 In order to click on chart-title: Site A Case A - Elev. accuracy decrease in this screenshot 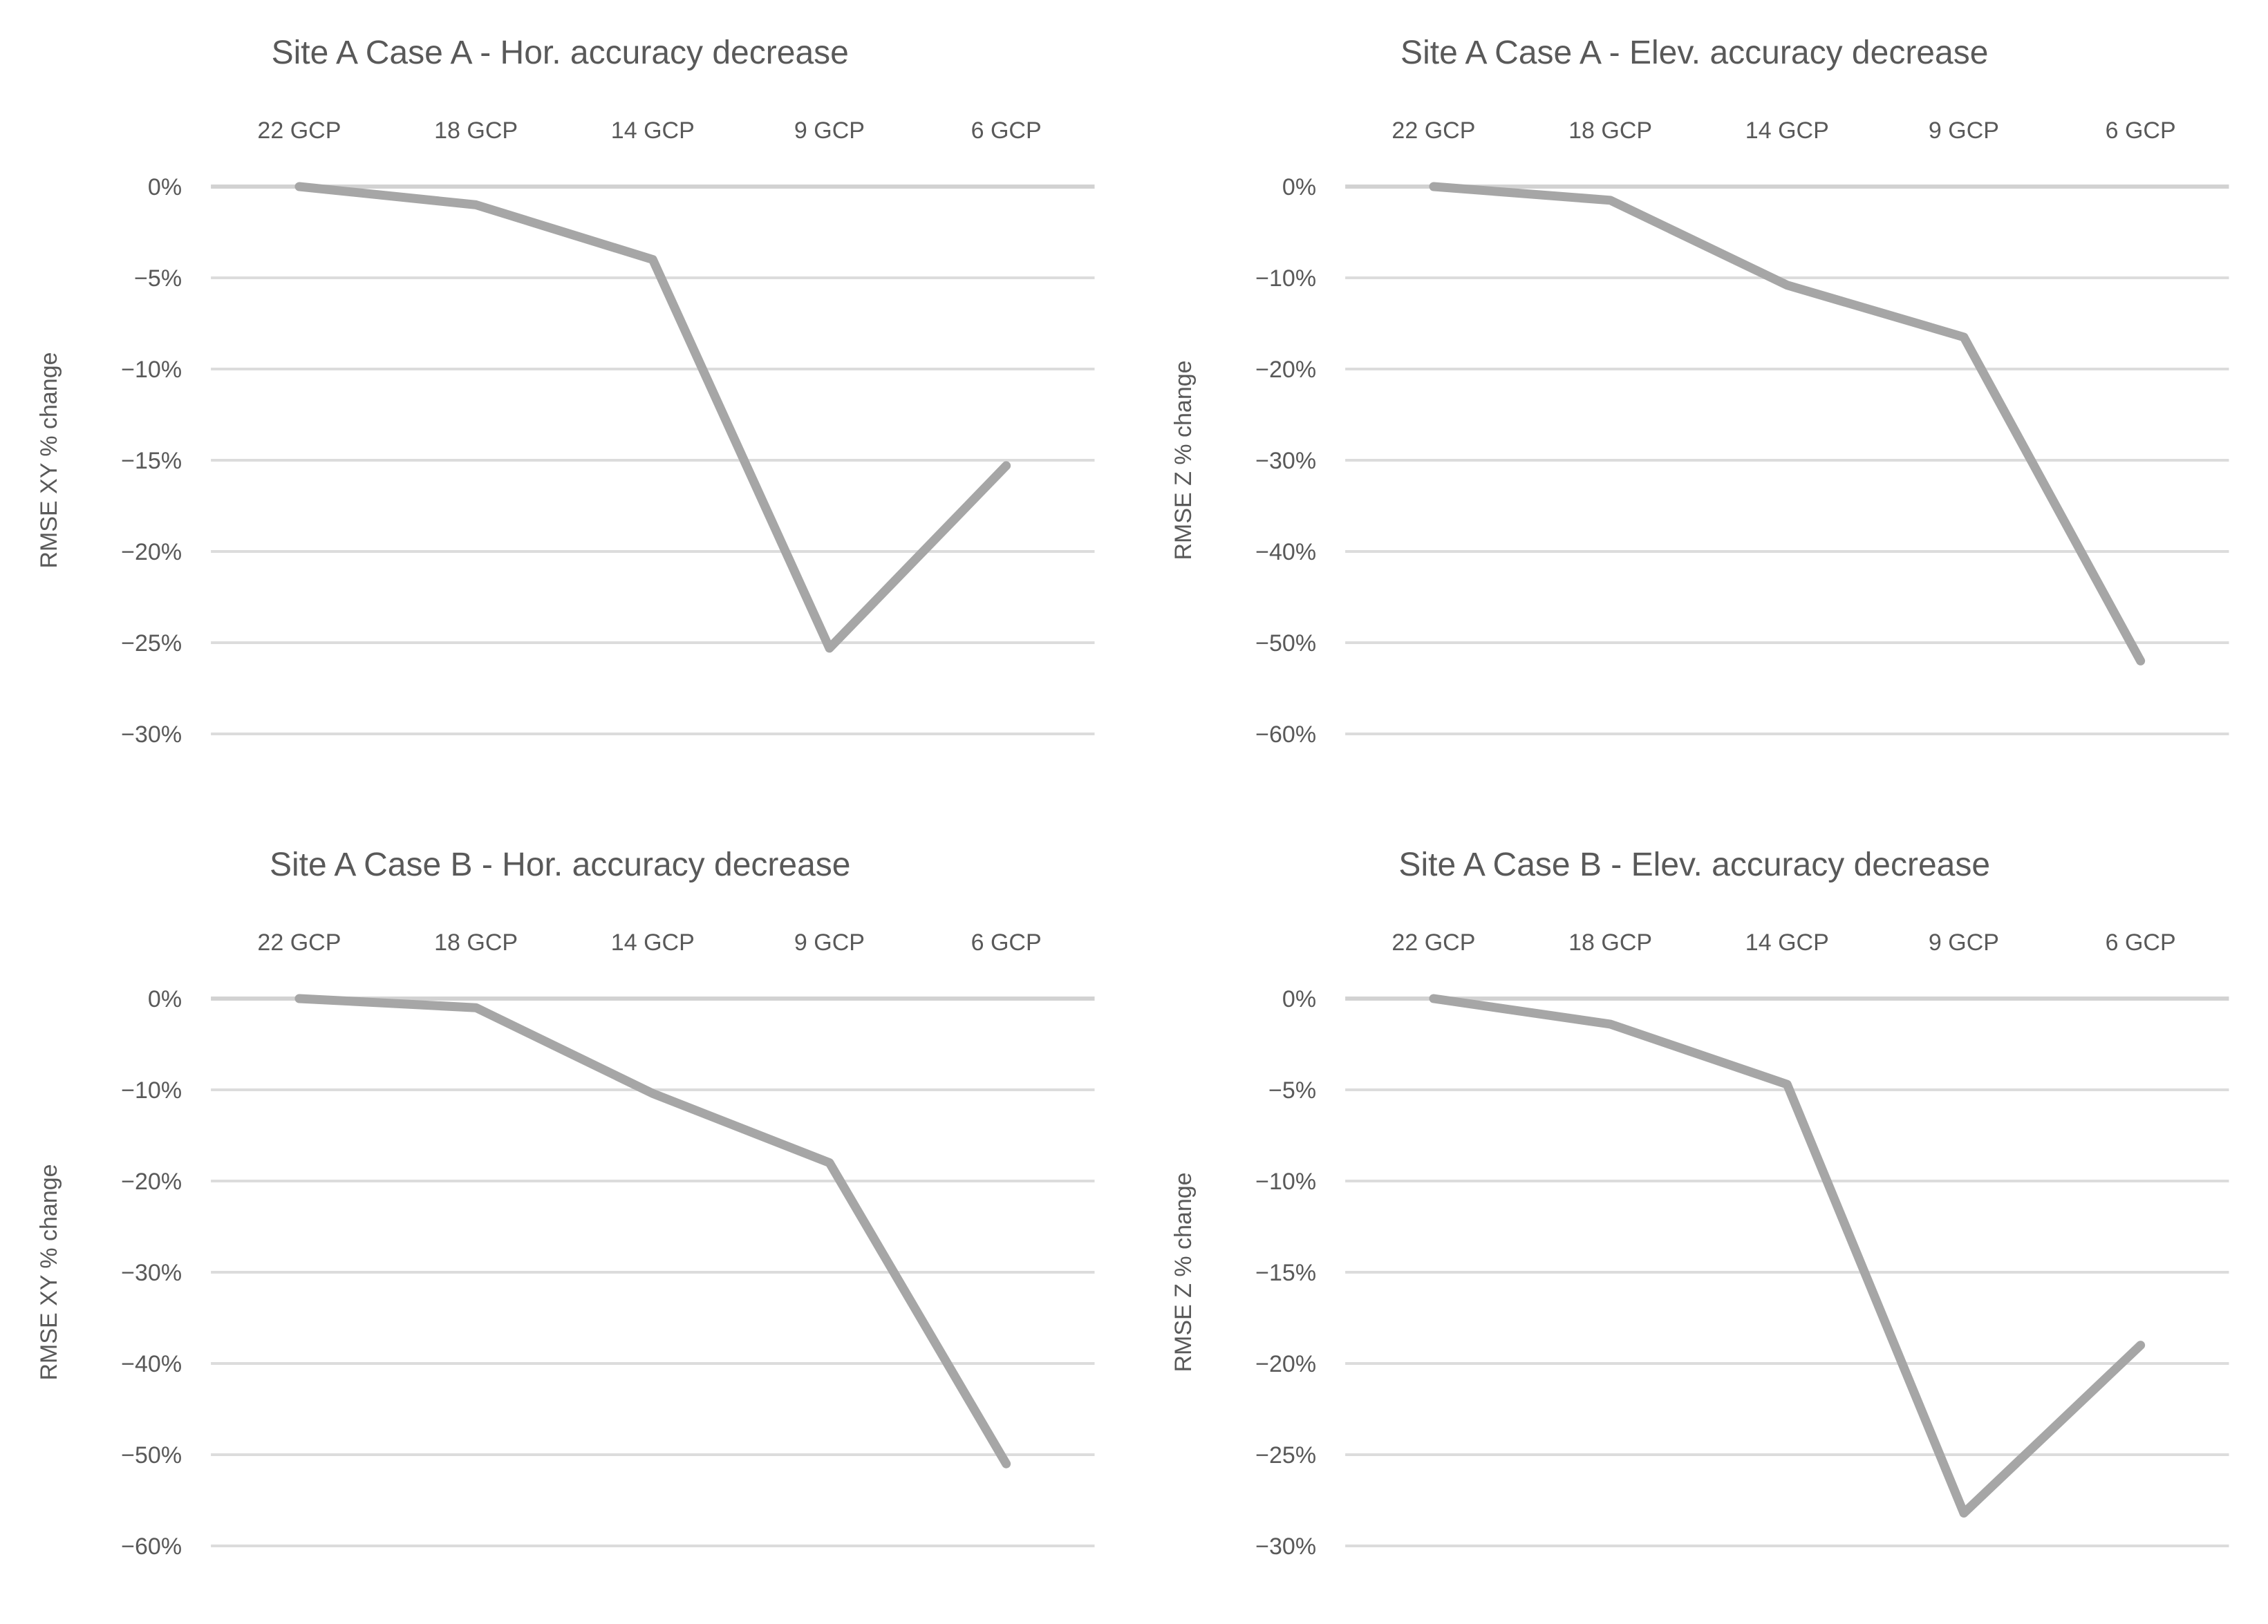, I will do `click(1694, 53)`.